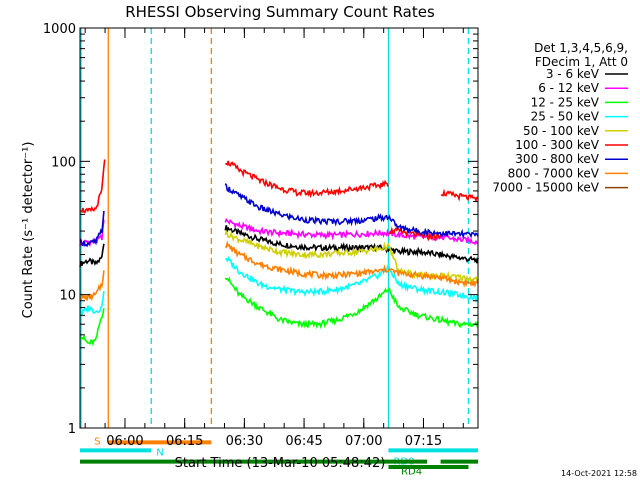  What do you see at coordinates (423, 441) in the screenshot?
I see `x-tick-label: 07:15` at bounding box center [423, 441].